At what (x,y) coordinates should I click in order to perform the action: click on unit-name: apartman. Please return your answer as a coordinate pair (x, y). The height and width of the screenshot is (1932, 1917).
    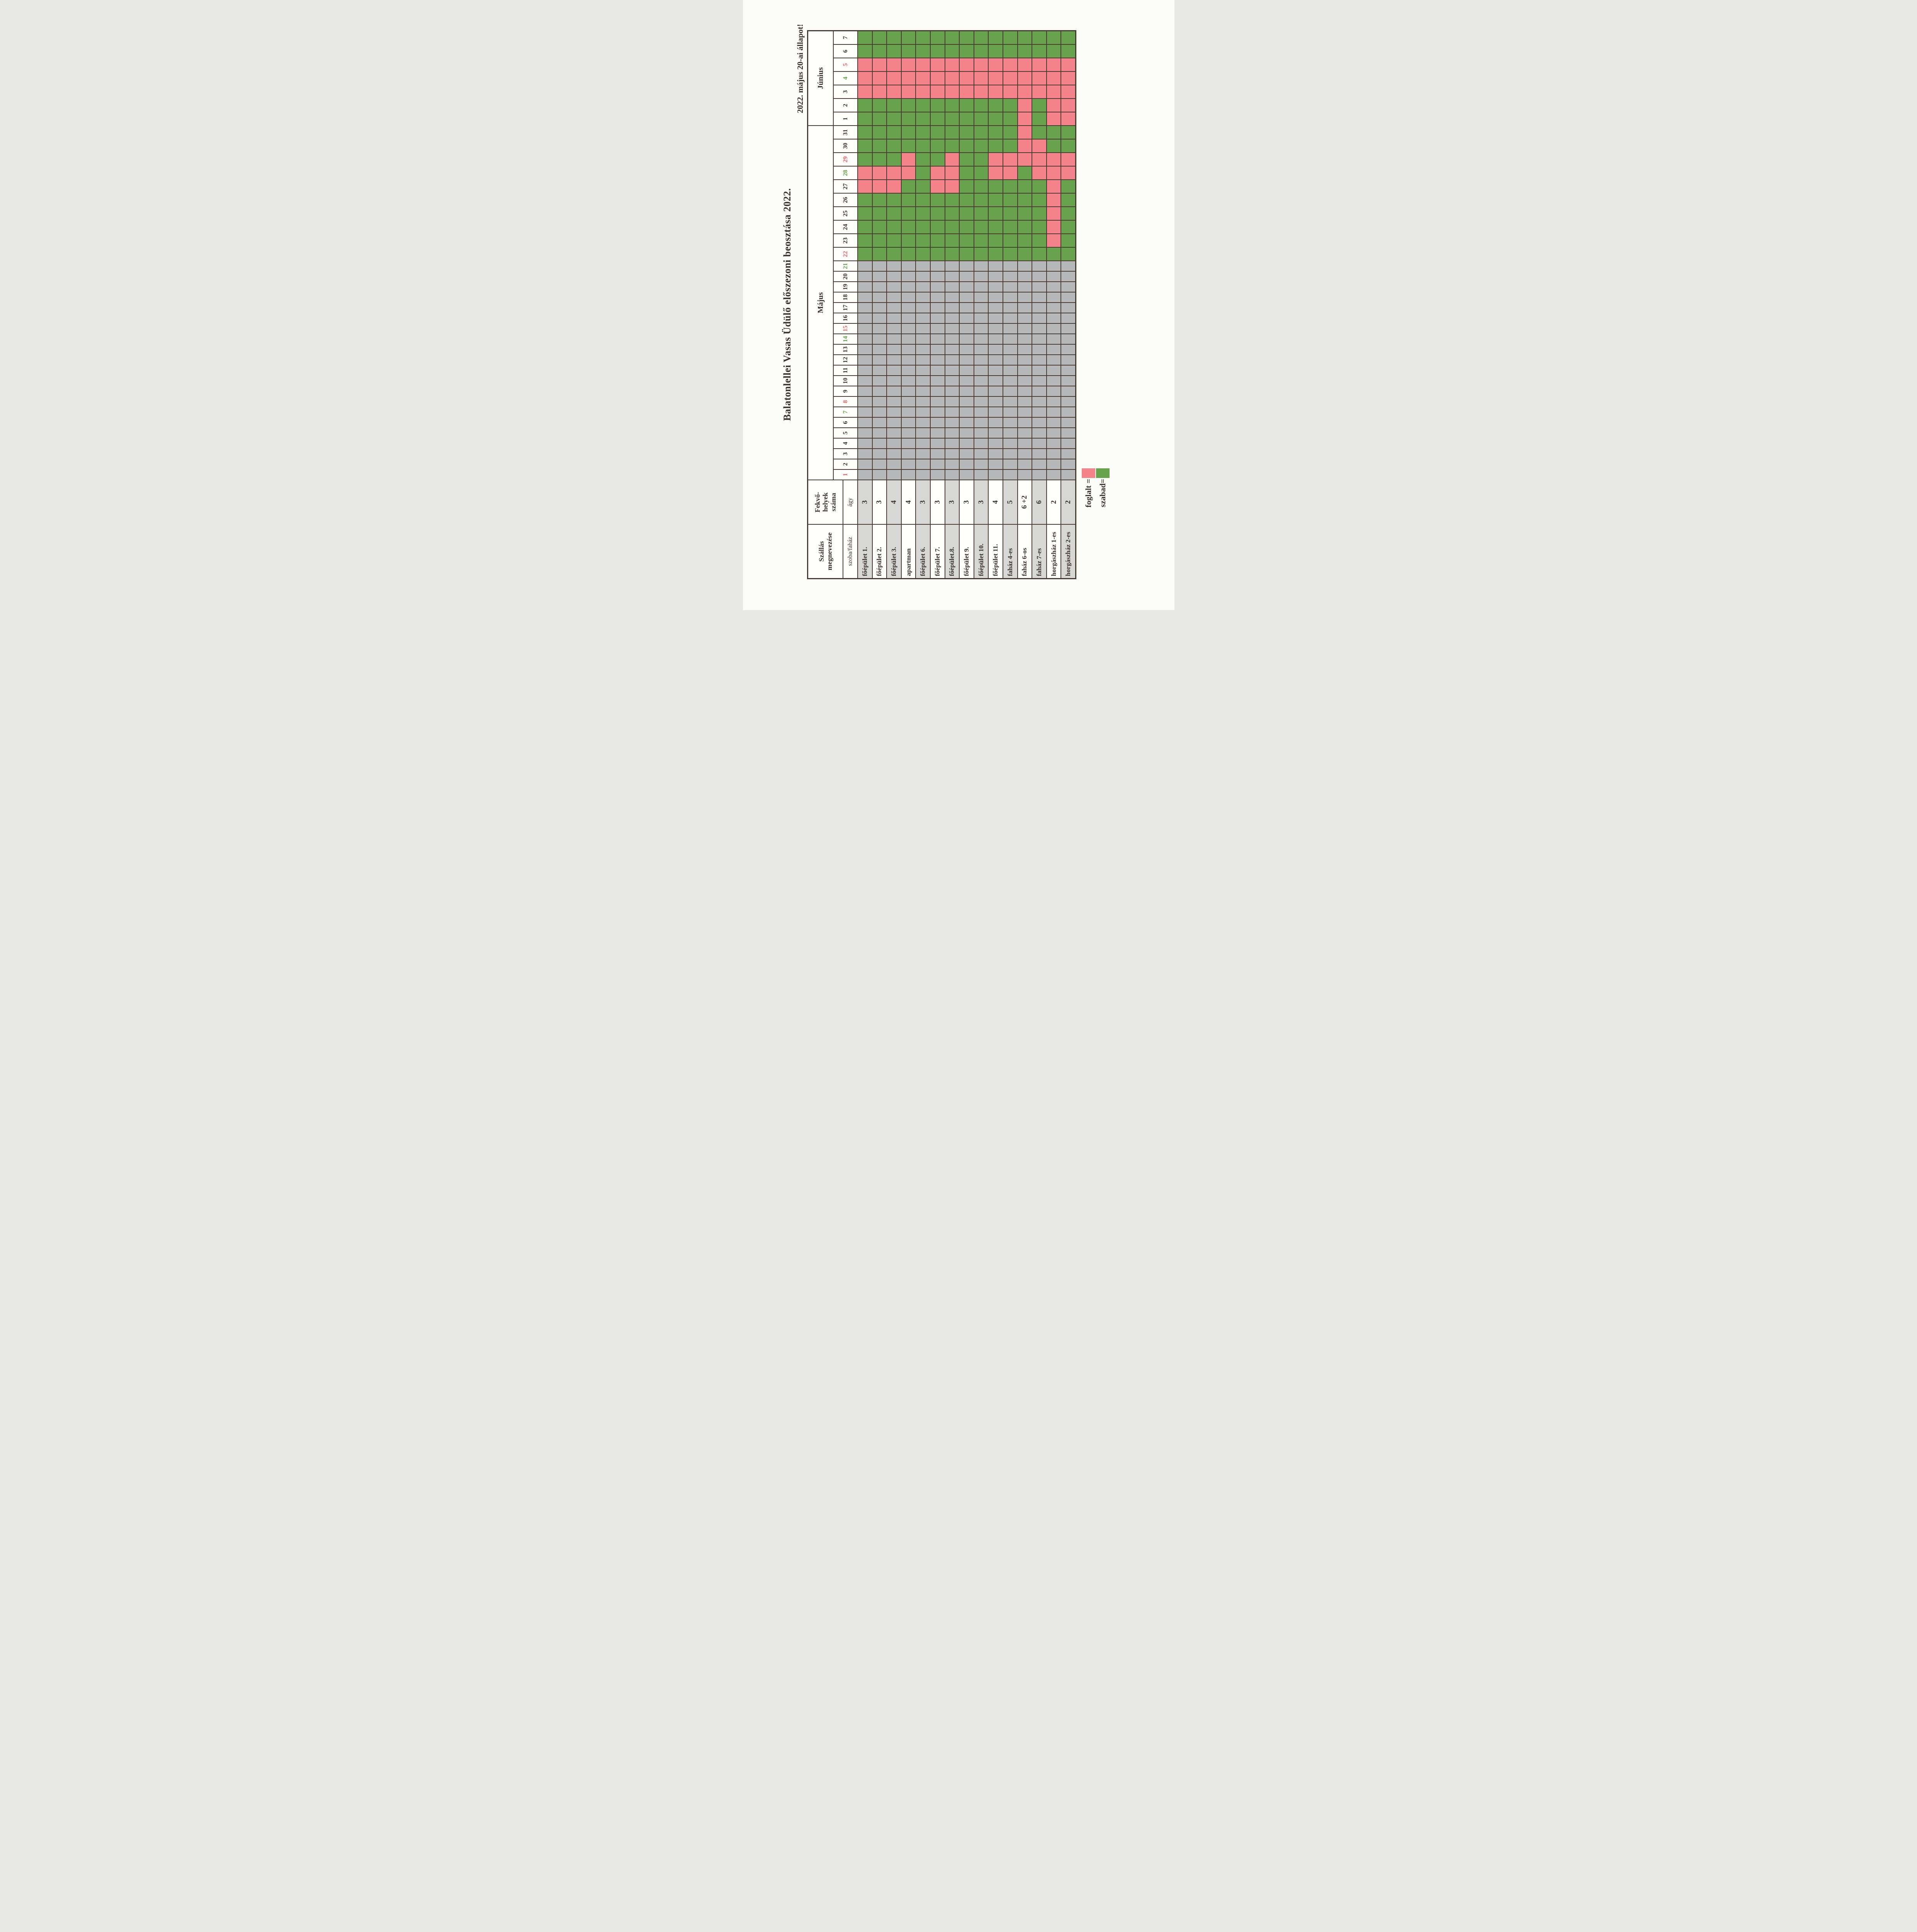
    Looking at the image, I should click on (909, 551).